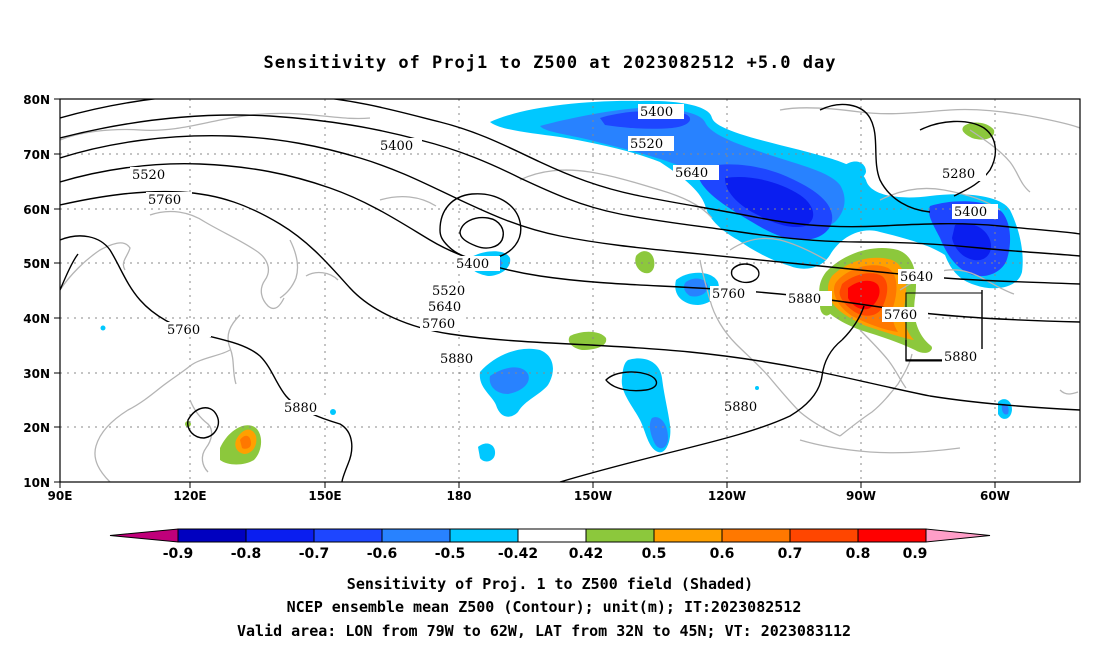 Image resolution: width=1100 pixels, height=650 pixels. I want to click on lon-label: 180, so click(458, 496).